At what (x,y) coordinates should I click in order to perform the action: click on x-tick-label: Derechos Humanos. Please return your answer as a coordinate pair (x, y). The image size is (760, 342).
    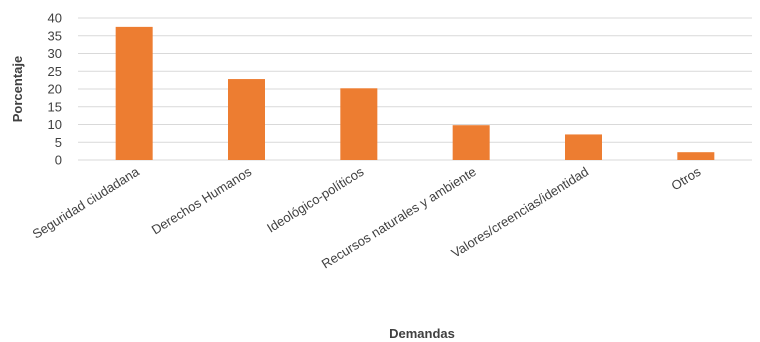
    Looking at the image, I should click on (202, 201).